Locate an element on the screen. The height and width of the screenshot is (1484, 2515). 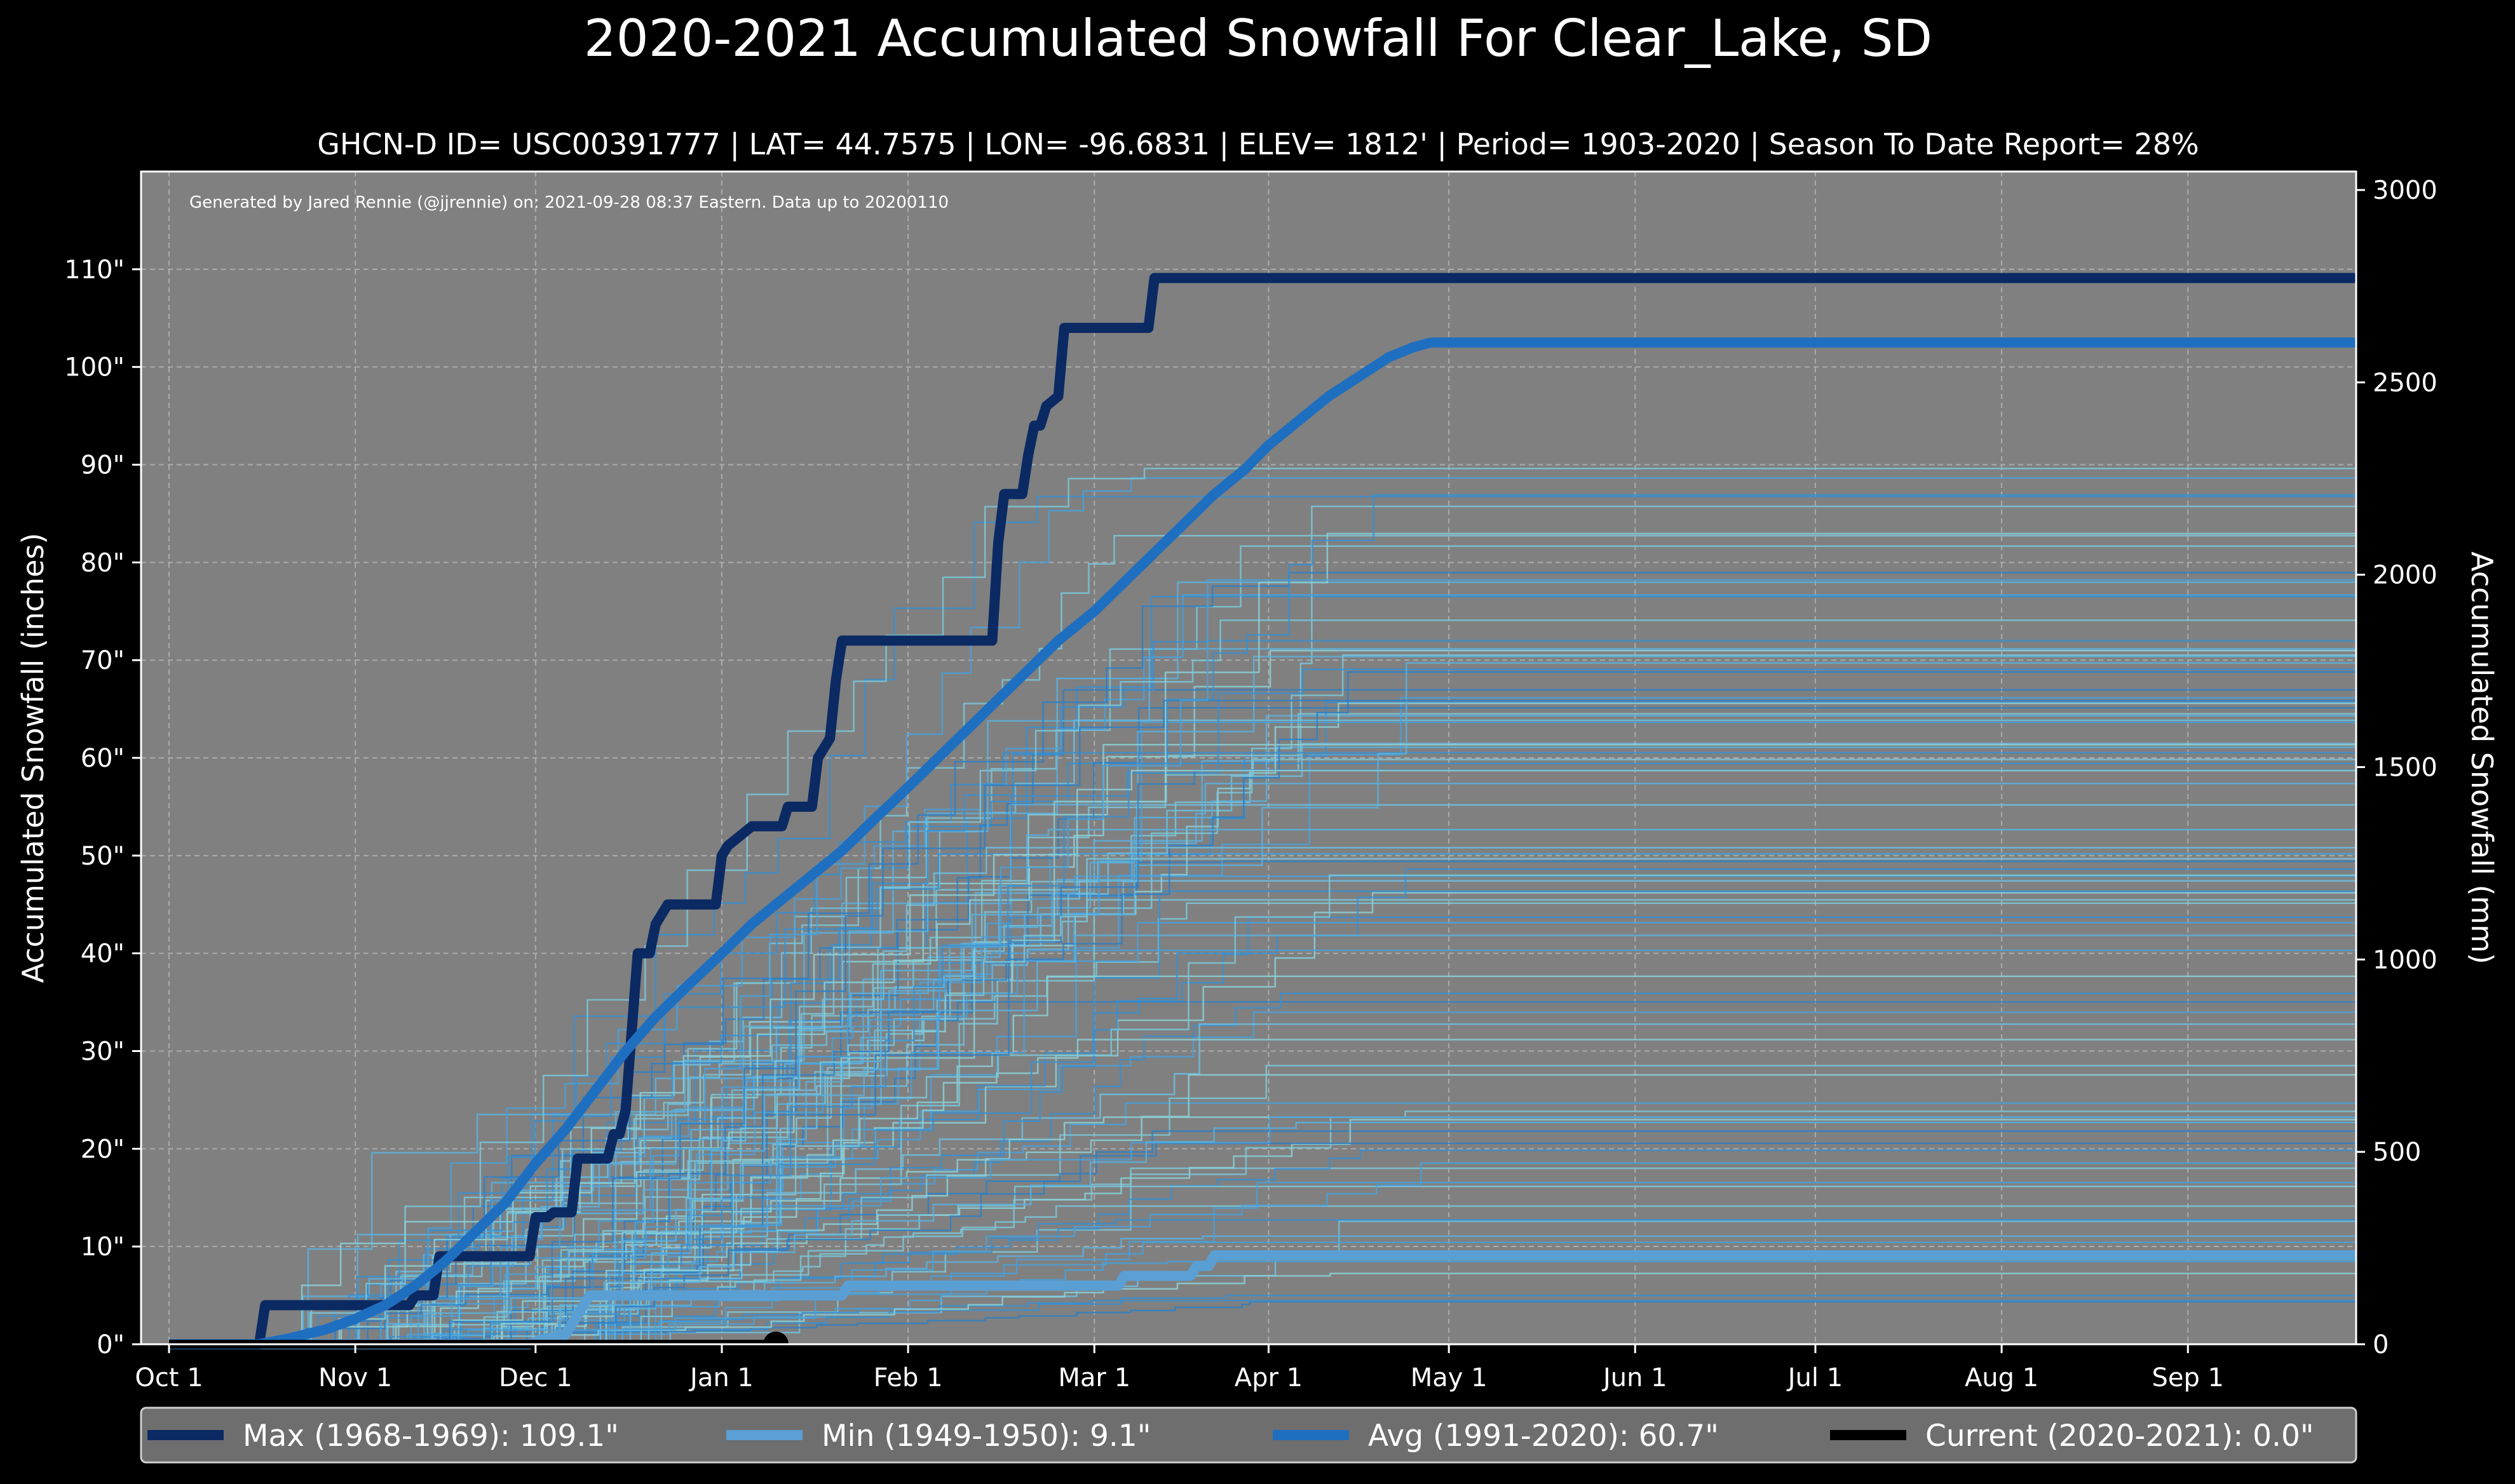
legend-box is located at coordinates (1248, 1435).